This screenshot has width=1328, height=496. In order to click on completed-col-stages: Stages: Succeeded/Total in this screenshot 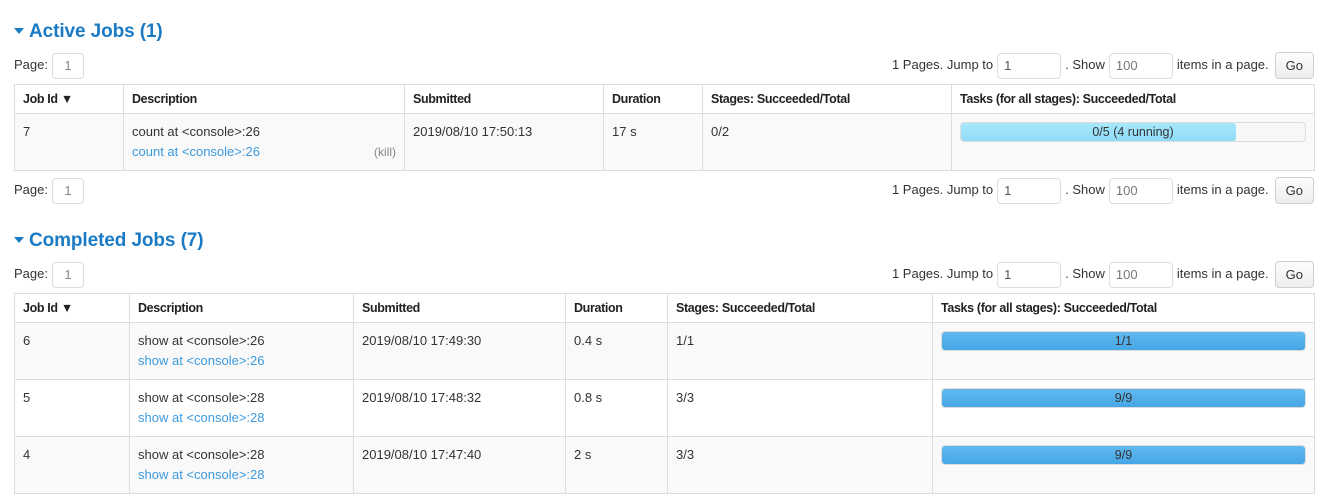, I will do `click(800, 308)`.